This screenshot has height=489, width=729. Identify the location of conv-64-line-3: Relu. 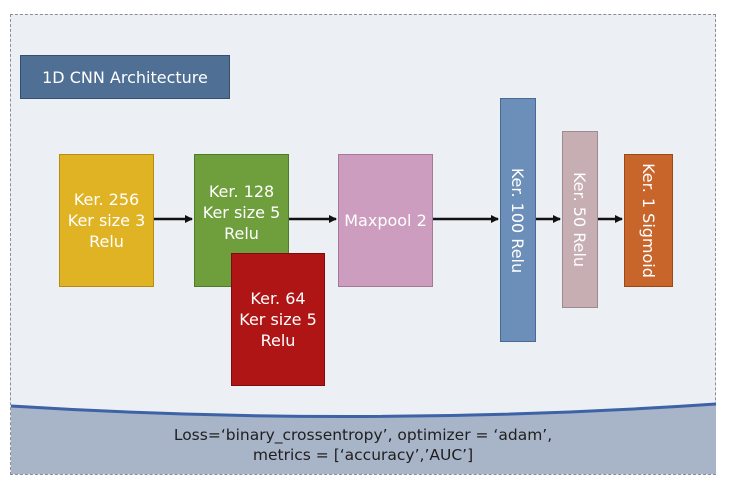
(278, 340).